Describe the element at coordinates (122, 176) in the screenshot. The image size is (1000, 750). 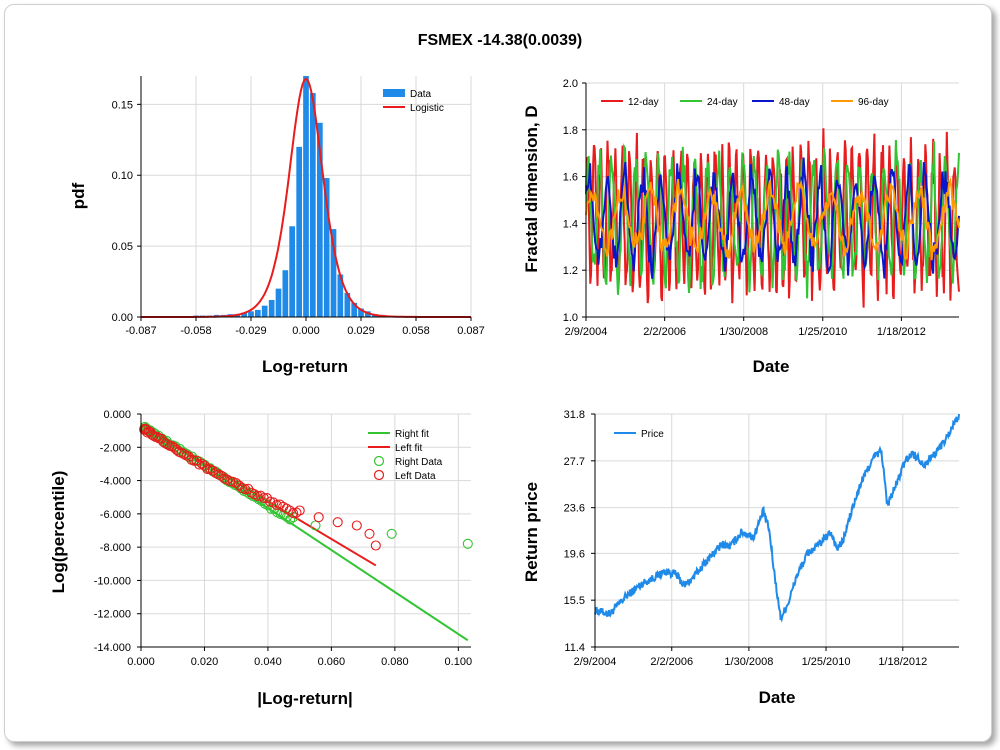
I see `histogram-y-tick-label: 0.10` at that location.